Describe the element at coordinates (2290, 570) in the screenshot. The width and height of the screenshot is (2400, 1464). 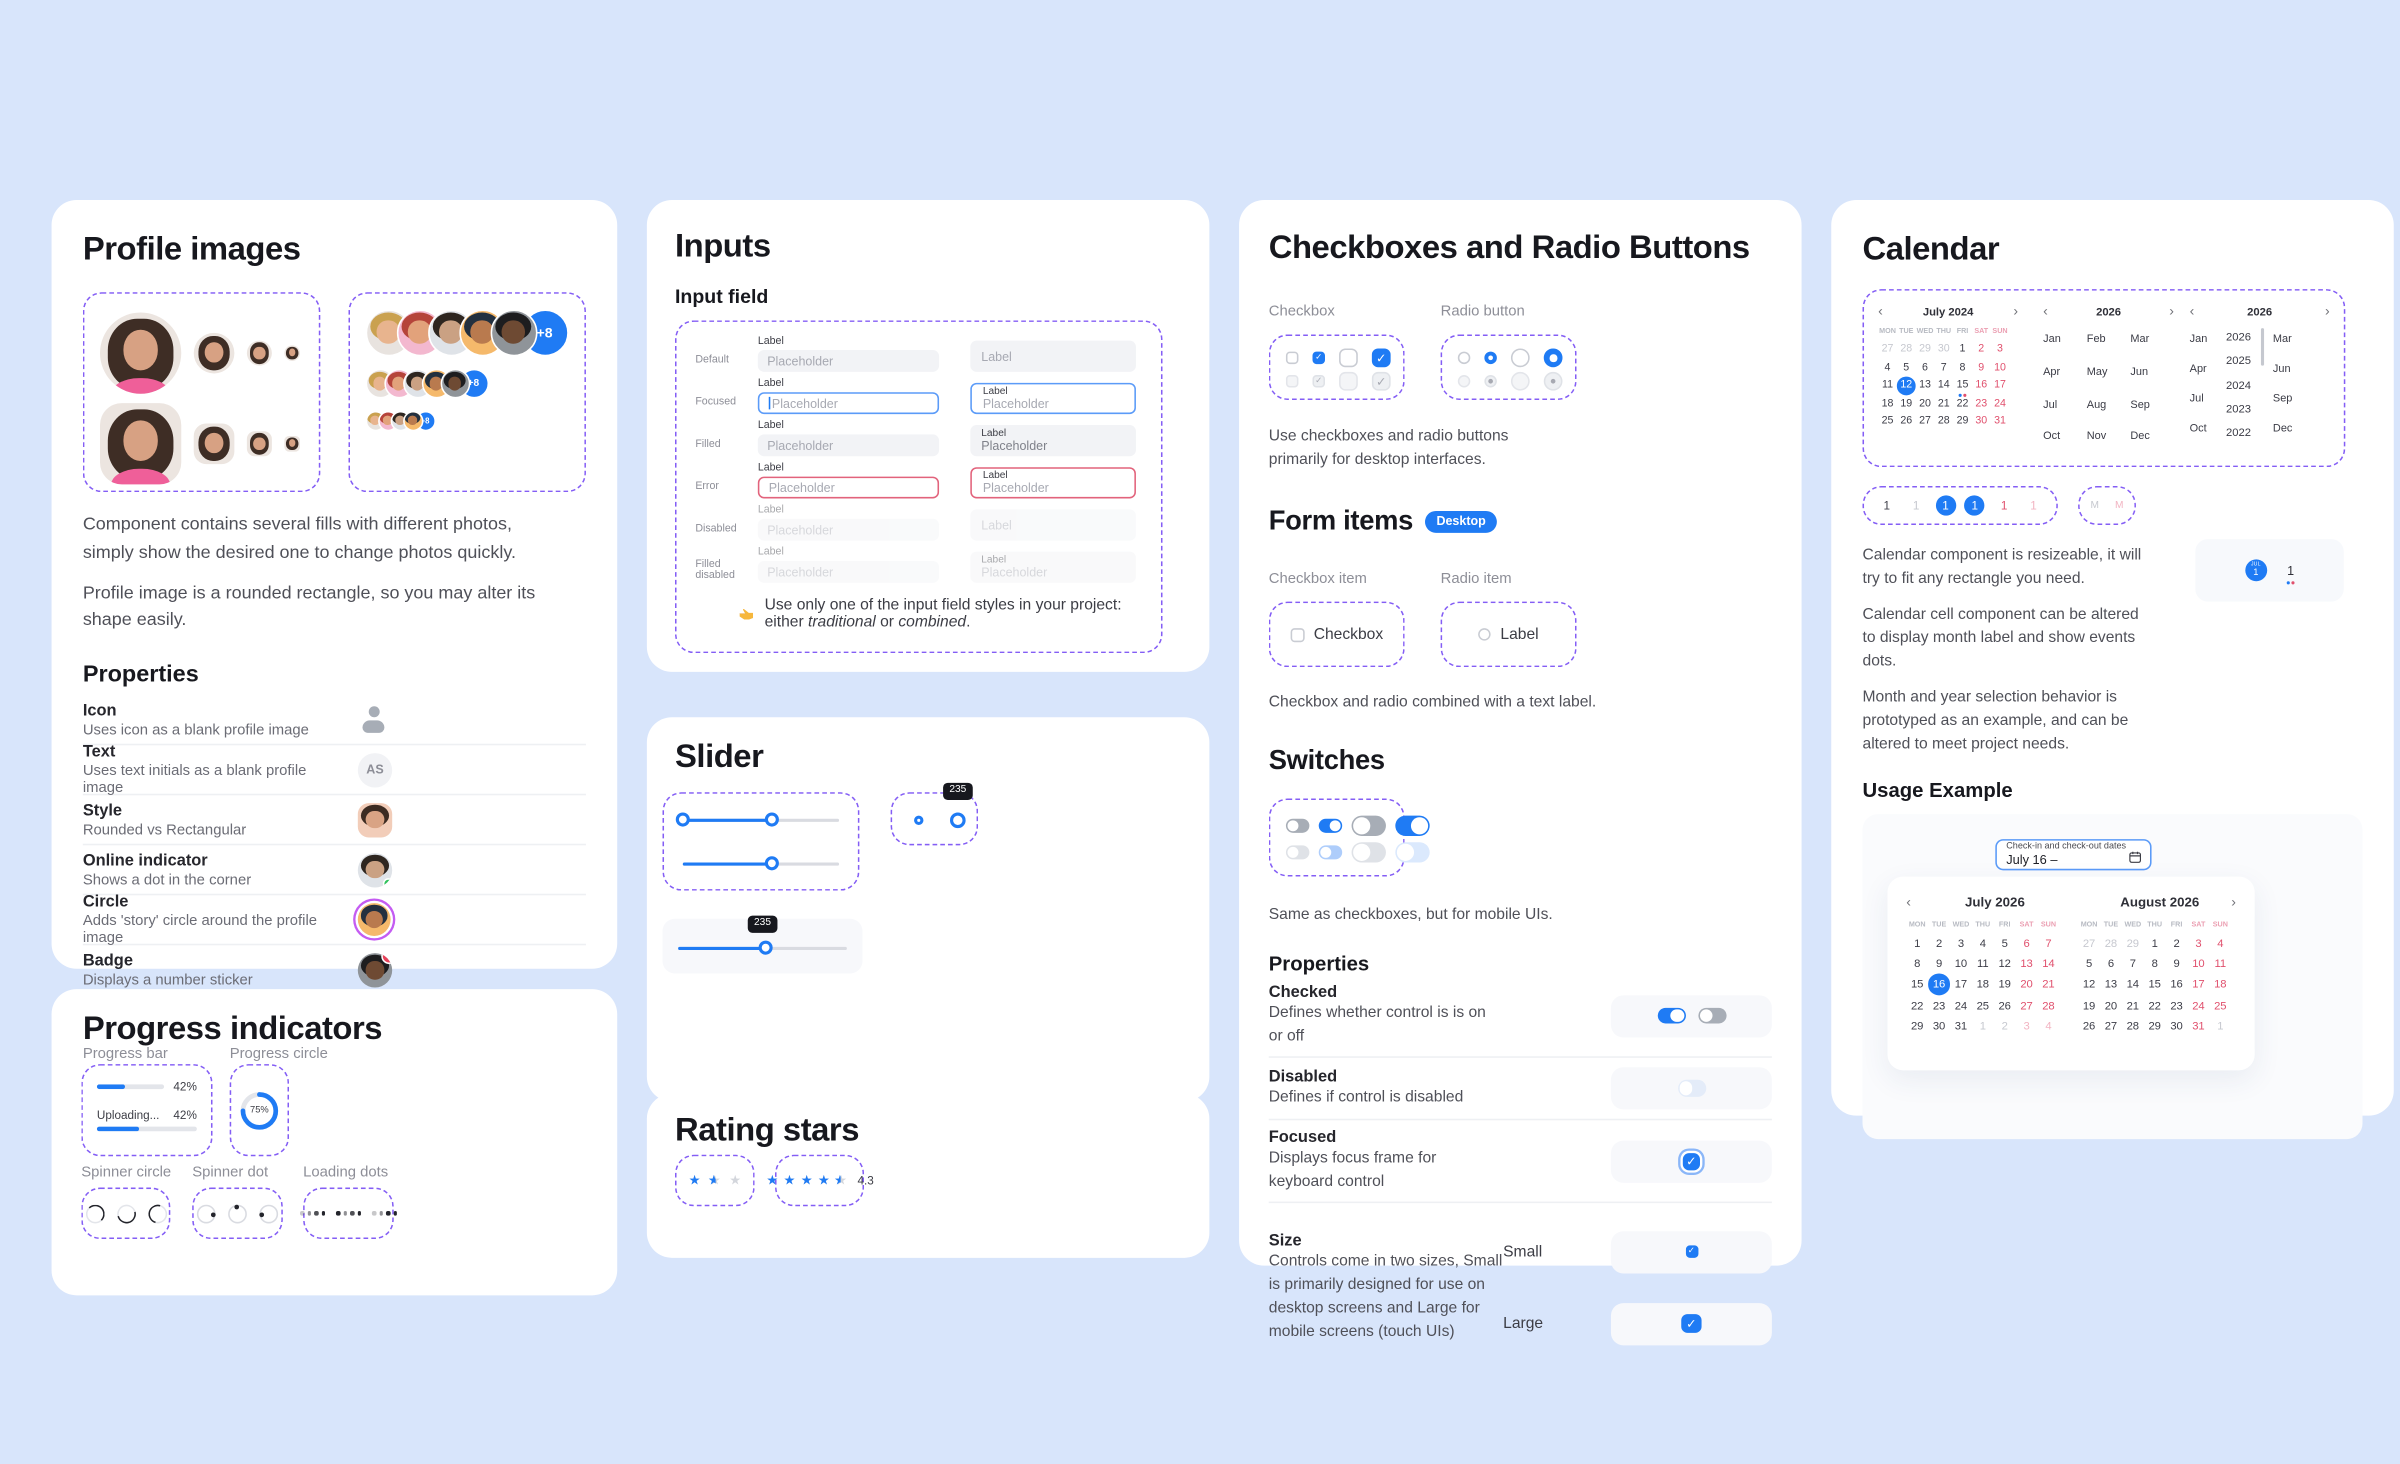
I see `event-day-cell: 1` at that location.